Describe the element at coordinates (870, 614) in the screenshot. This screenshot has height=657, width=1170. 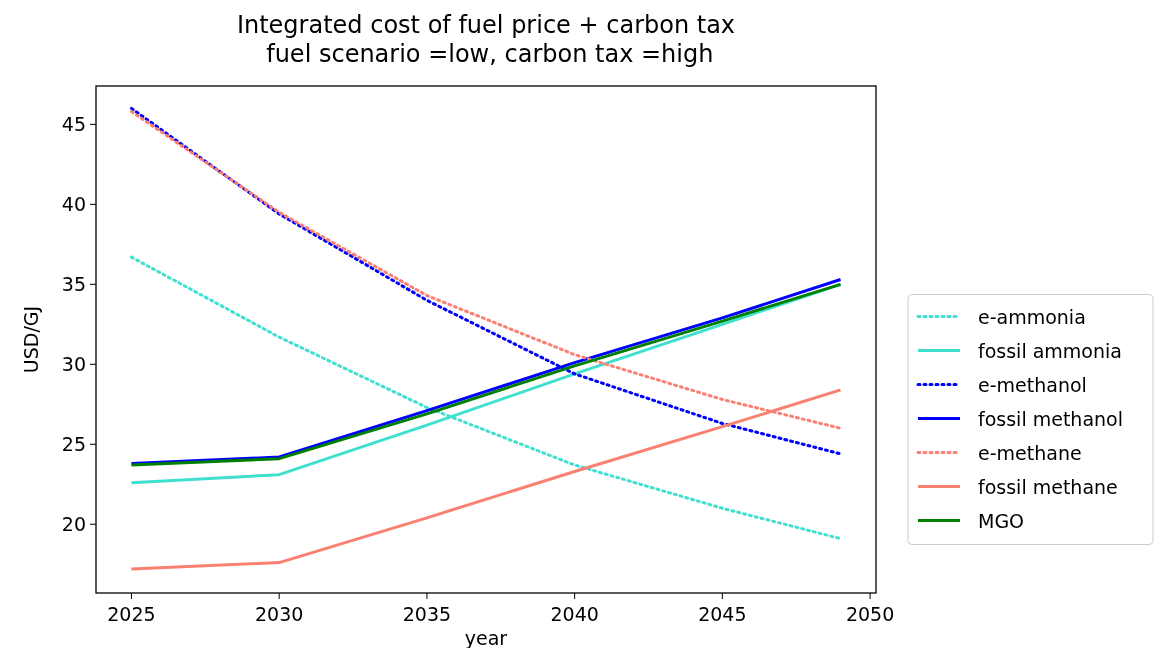
I see `x-tick-label: 2050` at that location.